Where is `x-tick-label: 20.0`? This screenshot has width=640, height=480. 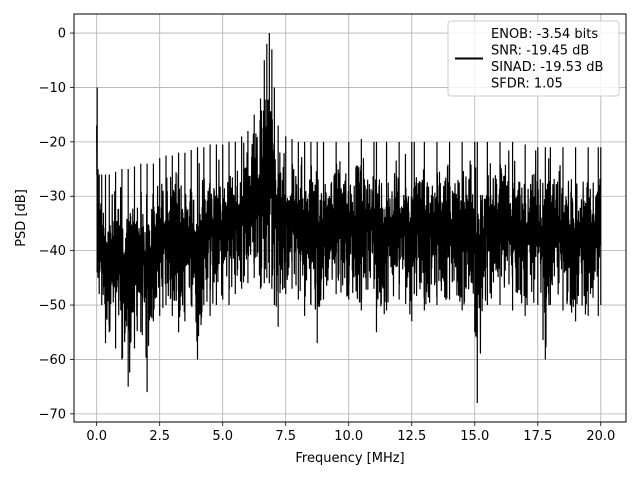
x-tick-label: 20.0 is located at coordinates (600, 436).